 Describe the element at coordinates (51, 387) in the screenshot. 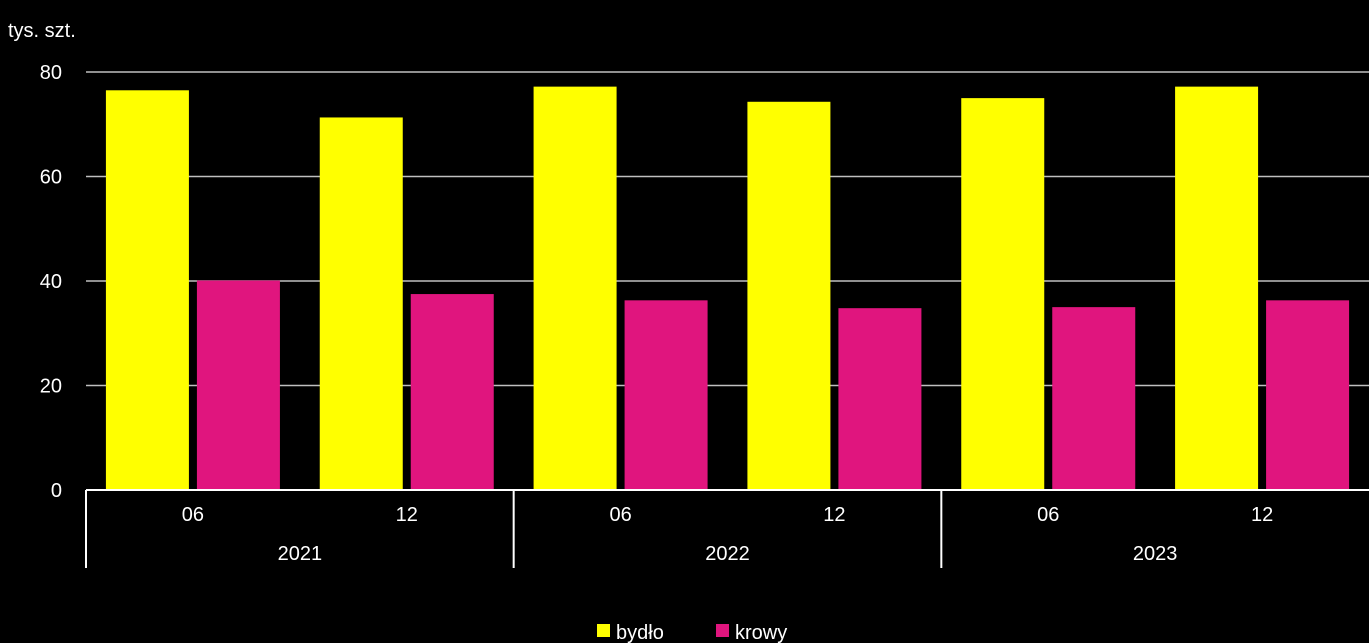

I see `y-tick-label: 20` at that location.